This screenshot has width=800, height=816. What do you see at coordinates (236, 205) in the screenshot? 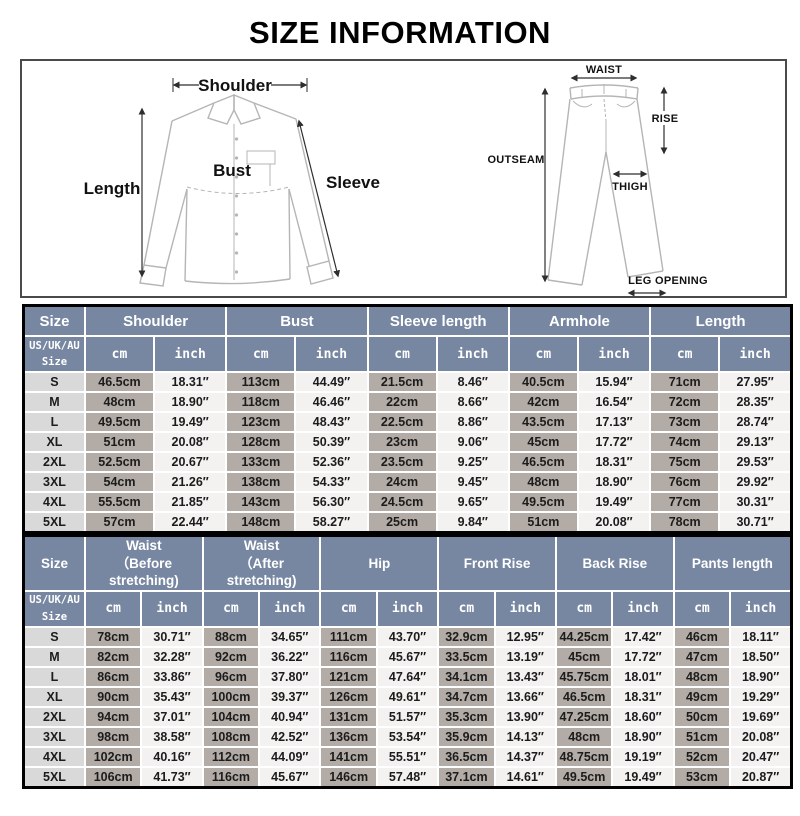
I see `shirt-buttons` at bounding box center [236, 205].